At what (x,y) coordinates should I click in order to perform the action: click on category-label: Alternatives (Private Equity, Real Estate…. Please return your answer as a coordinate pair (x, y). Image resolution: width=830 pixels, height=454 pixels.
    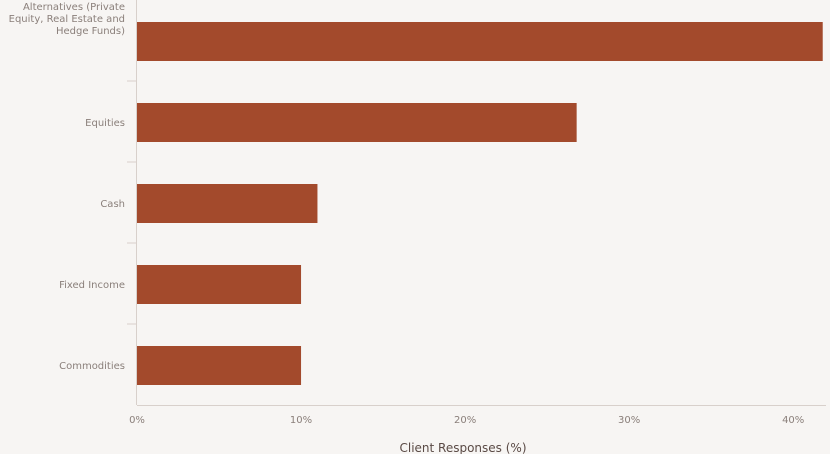
    Looking at the image, I should click on (67, 19).